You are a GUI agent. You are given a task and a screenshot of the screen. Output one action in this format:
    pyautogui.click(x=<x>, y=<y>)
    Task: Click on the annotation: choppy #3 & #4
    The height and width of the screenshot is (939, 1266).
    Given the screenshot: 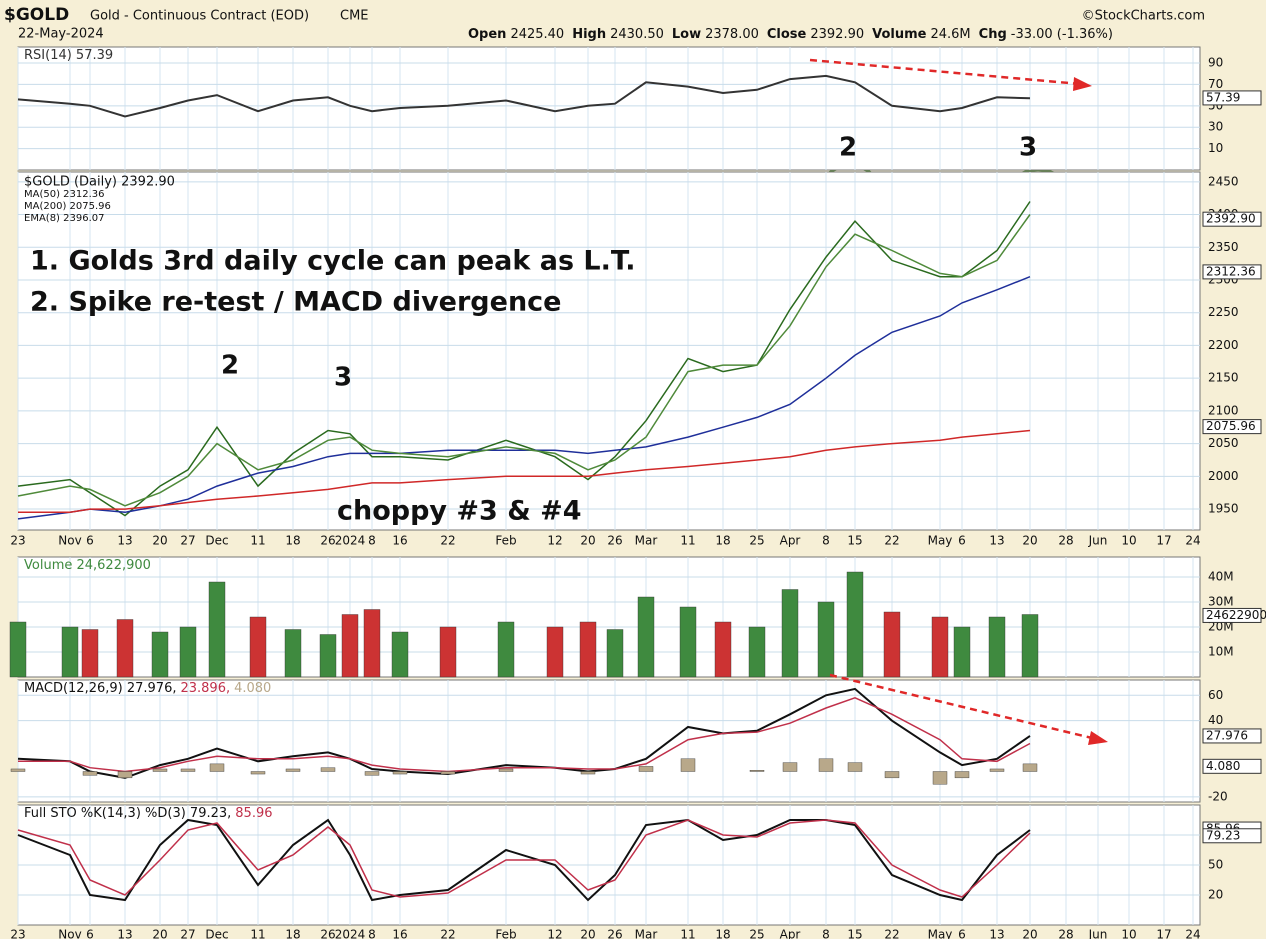 What is the action you would take?
    pyautogui.click(x=459, y=511)
    